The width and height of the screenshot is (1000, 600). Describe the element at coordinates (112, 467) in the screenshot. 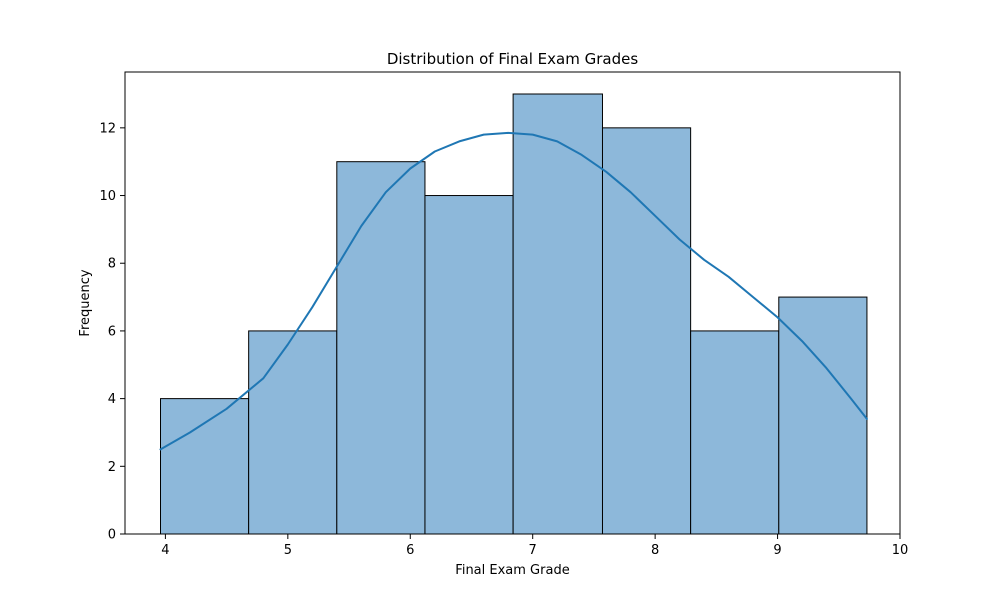

I see `y-tick-label: 2` at that location.